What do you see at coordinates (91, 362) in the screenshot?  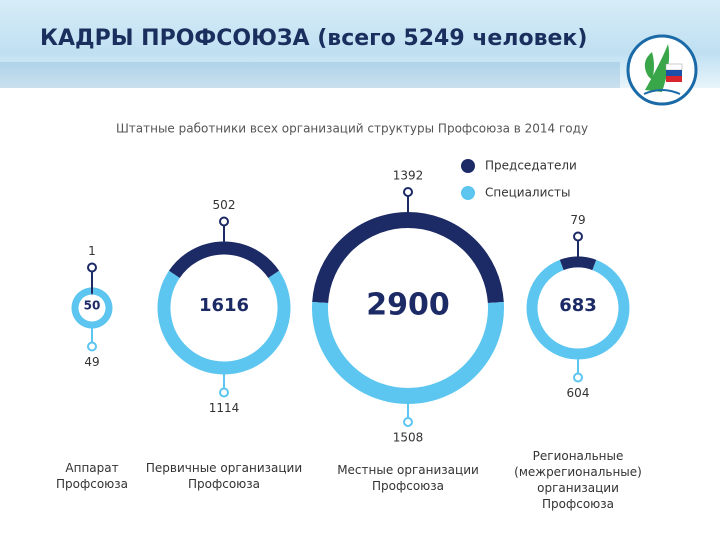 I see `value-label: 49` at bounding box center [91, 362].